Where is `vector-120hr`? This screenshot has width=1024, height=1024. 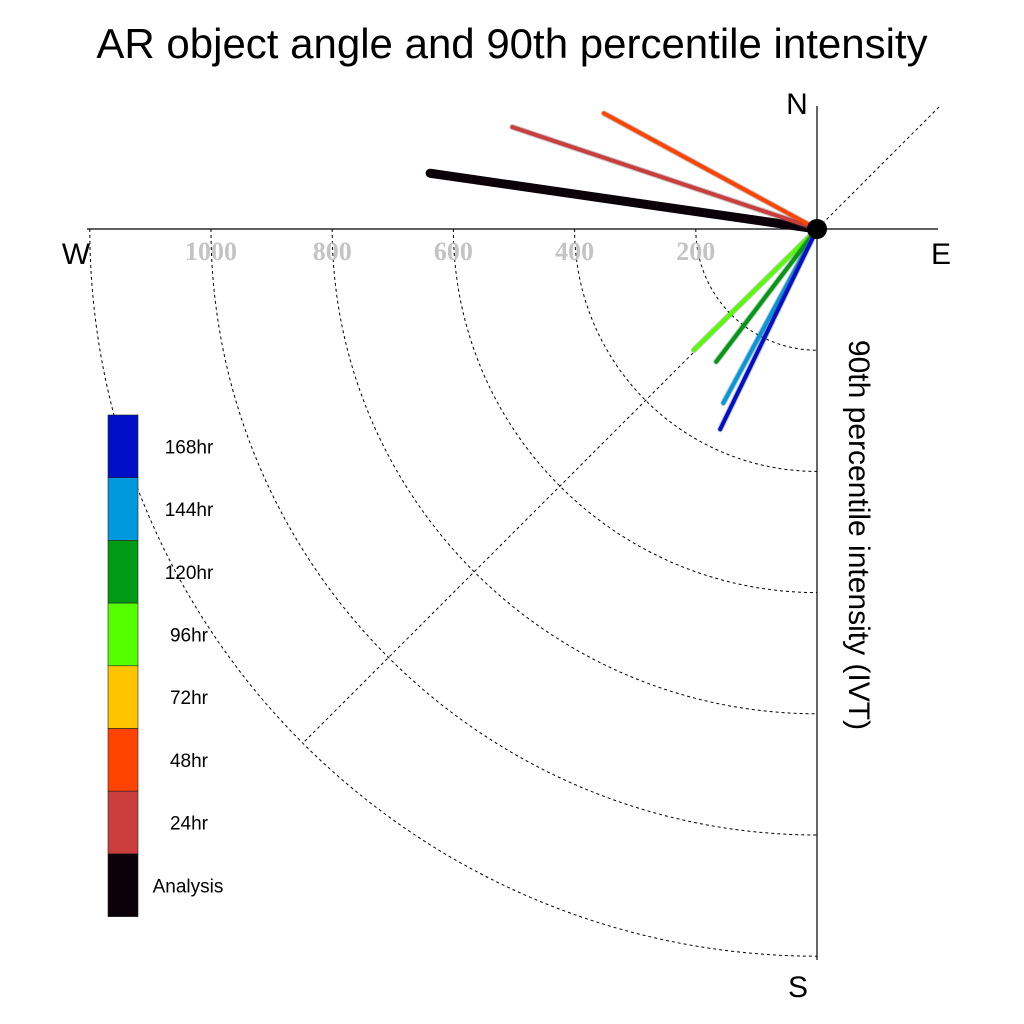 vector-120hr is located at coordinates (766, 295).